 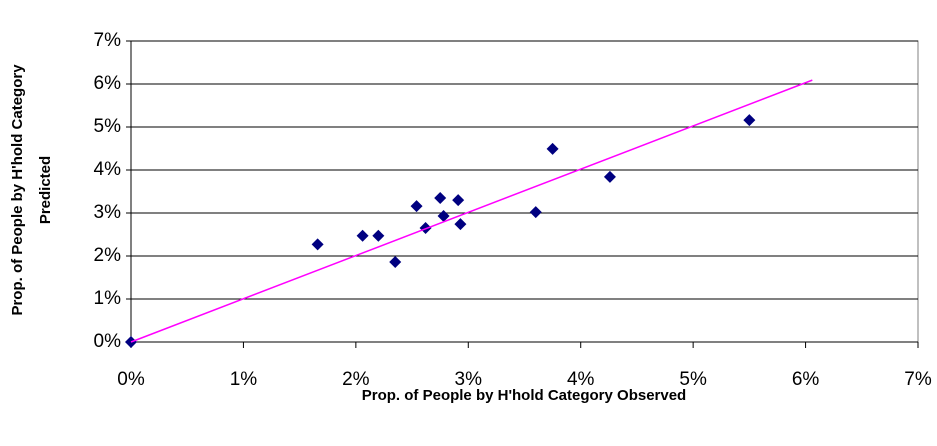 I want to click on y-tick-label: 2%, so click(x=108, y=255).